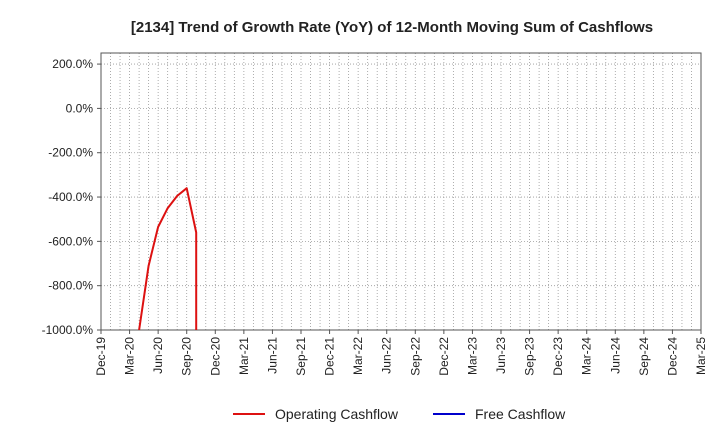 The image size is (720, 440). What do you see at coordinates (187, 356) in the screenshot?
I see `x-tick-label: Sep-20` at bounding box center [187, 356].